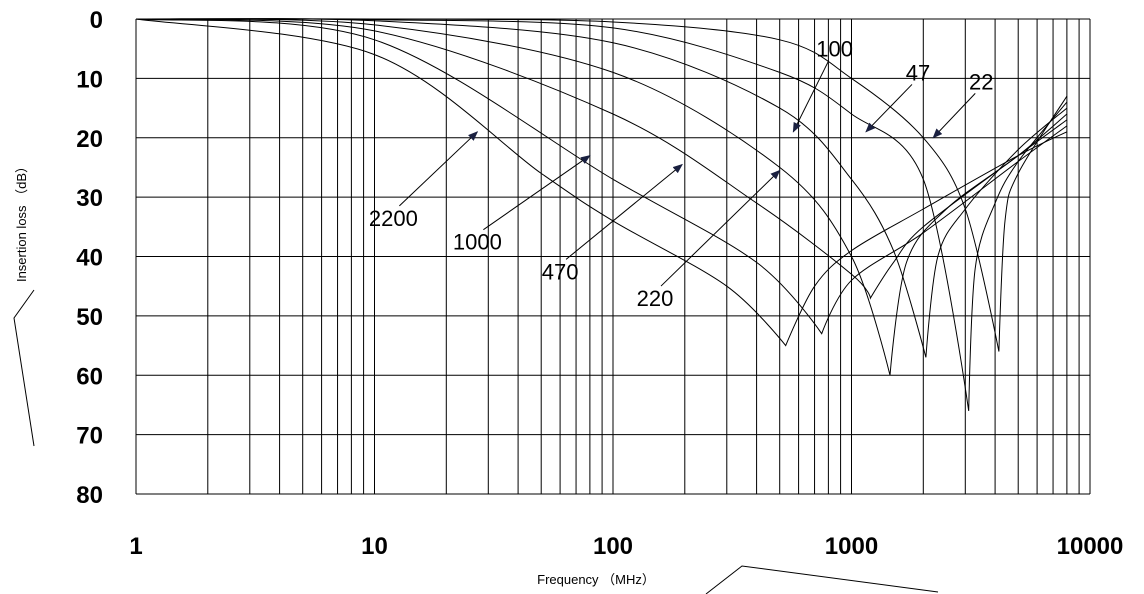 The height and width of the screenshot is (594, 1144). Describe the element at coordinates (834, 49) in the screenshot. I see `series-label-100: 100` at that location.